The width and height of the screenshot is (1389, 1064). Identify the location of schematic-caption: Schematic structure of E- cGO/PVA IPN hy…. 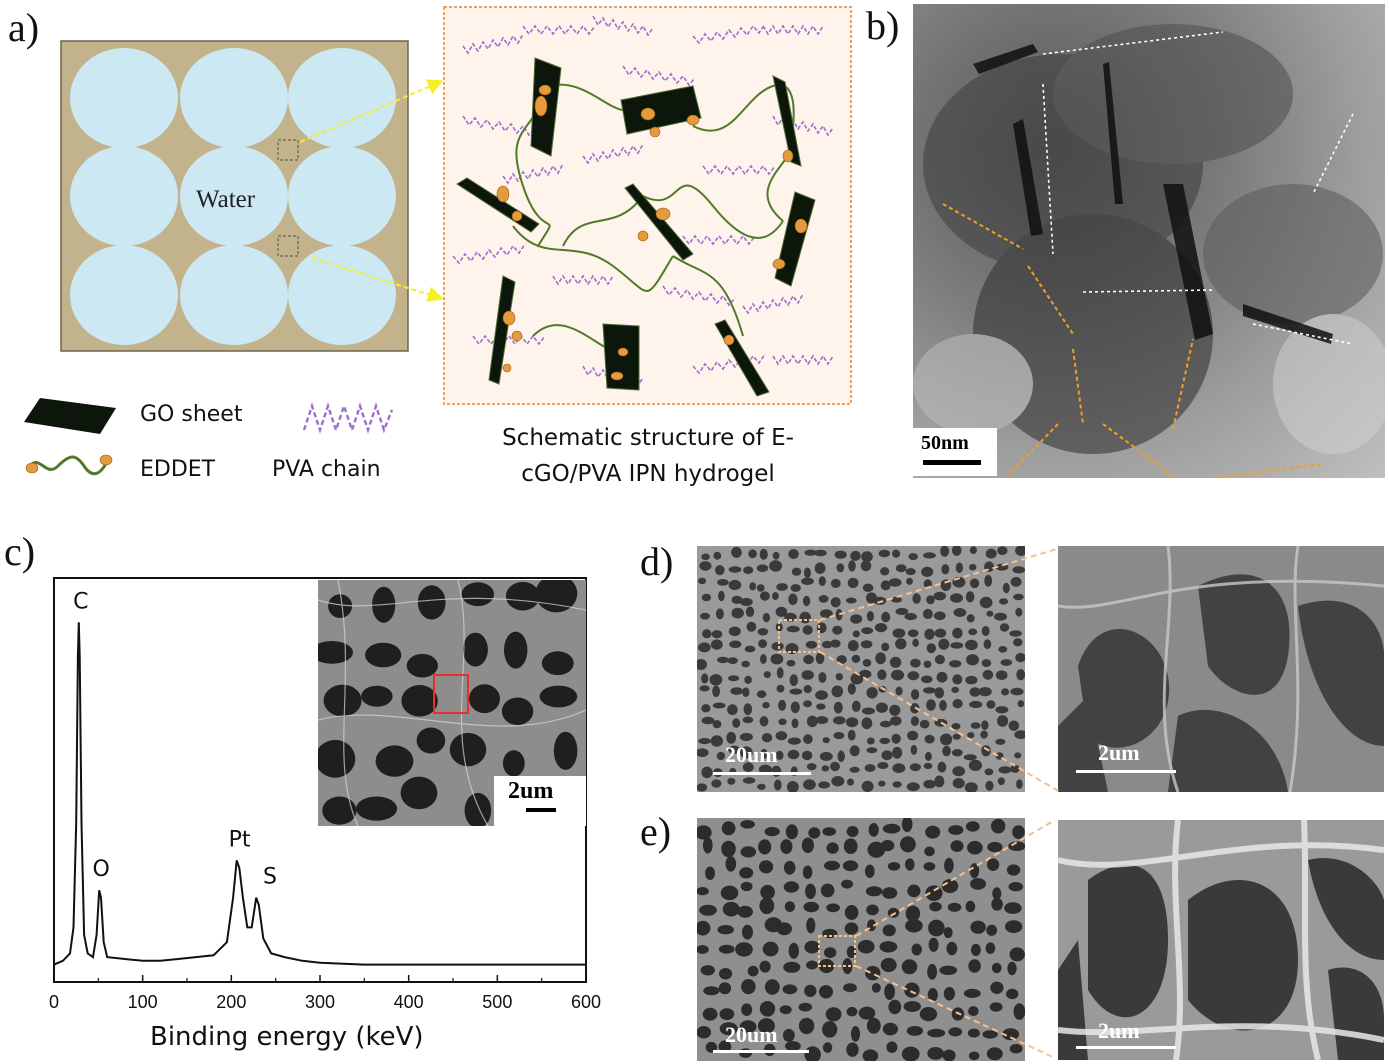
(648, 456).